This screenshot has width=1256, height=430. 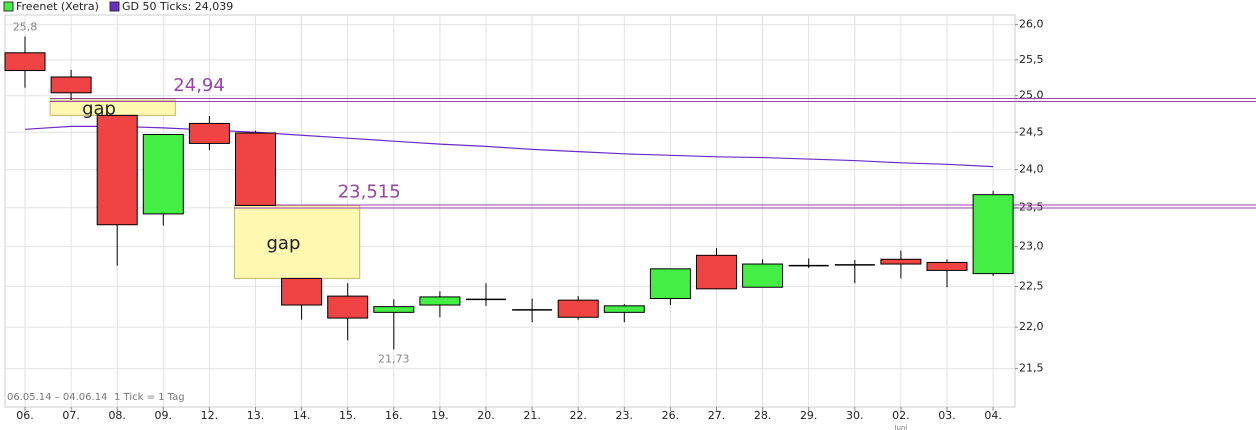 I want to click on x-tick-label: 09., so click(x=164, y=415).